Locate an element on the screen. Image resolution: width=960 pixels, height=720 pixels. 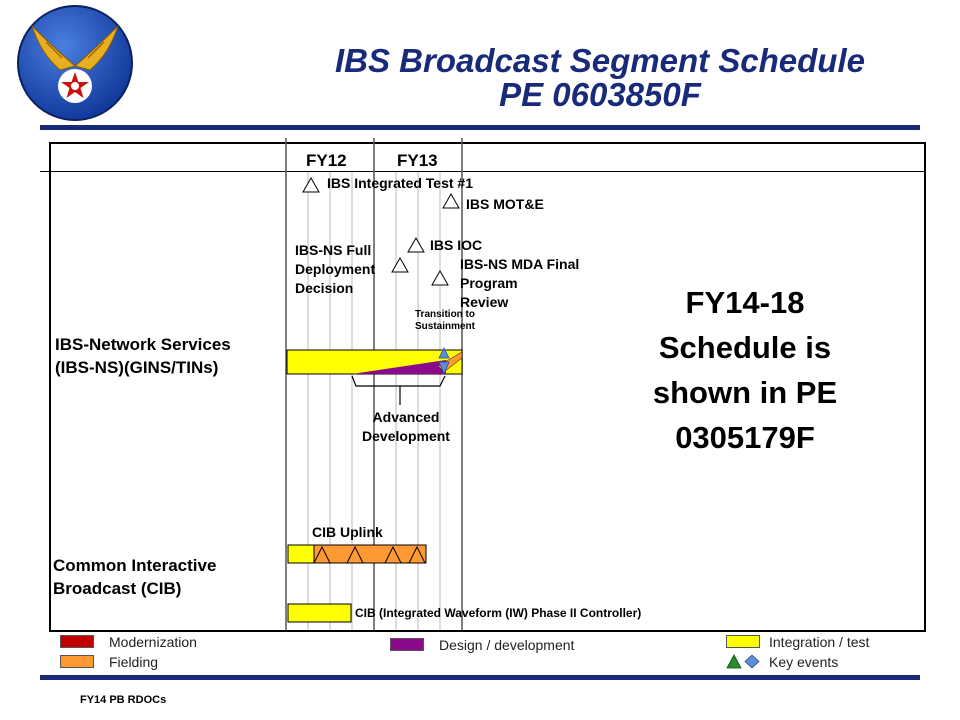
cib-integration-bar is located at coordinates (302, 554).